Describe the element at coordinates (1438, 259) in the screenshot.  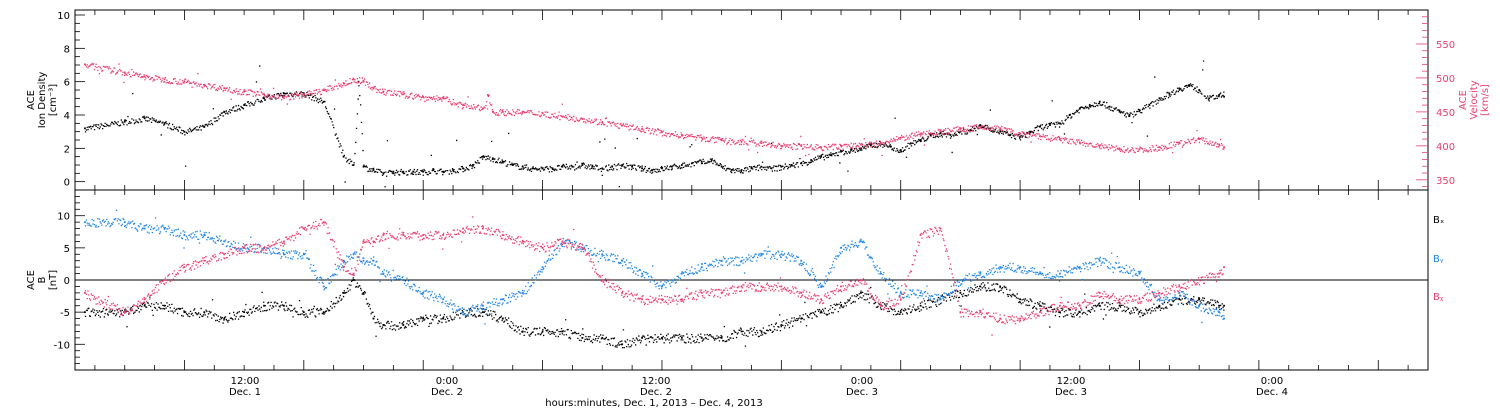
I see `legend-entry-by: Bᵧ` at that location.